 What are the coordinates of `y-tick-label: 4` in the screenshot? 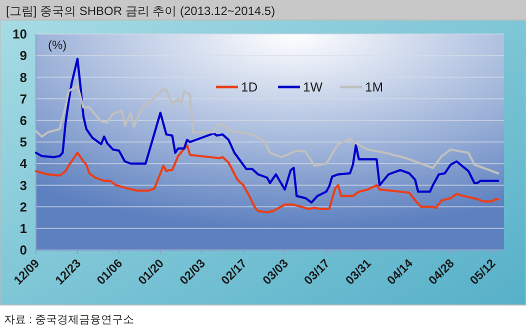 It's located at (24, 164).